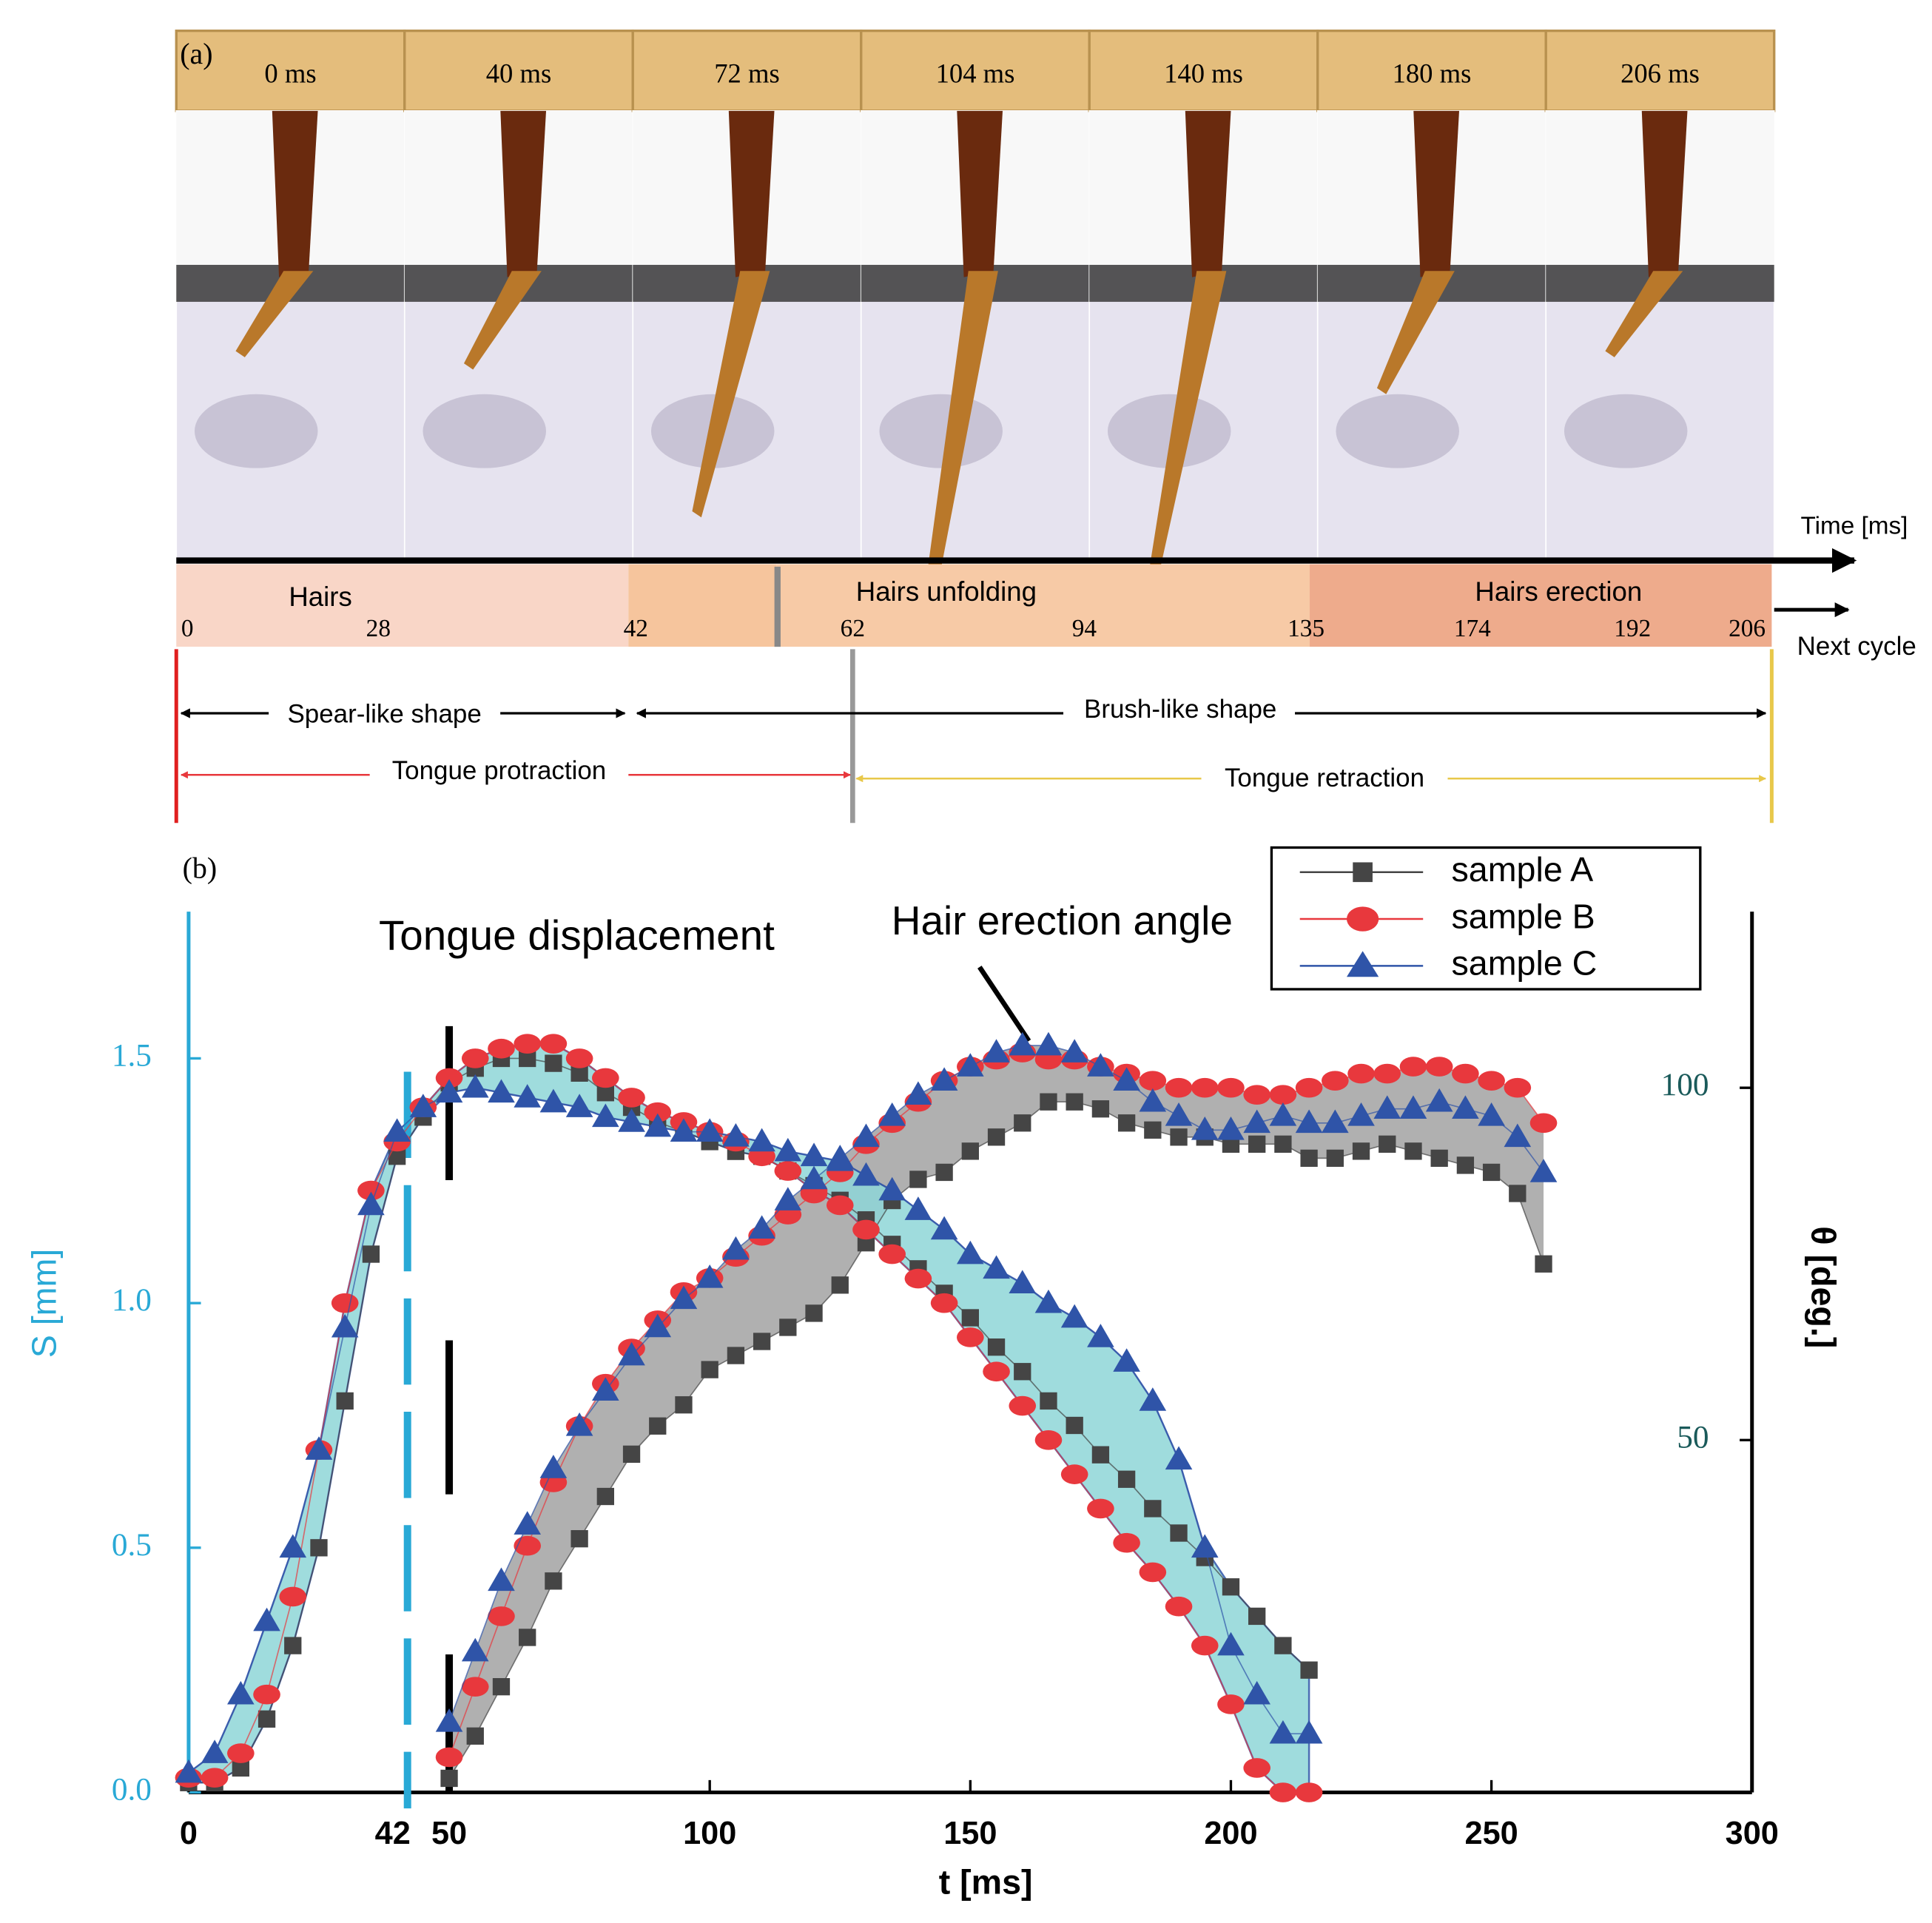 The image size is (1932, 1923). Describe the element at coordinates (1306, 628) in the screenshot. I see `timeline-tick: 135` at that location.